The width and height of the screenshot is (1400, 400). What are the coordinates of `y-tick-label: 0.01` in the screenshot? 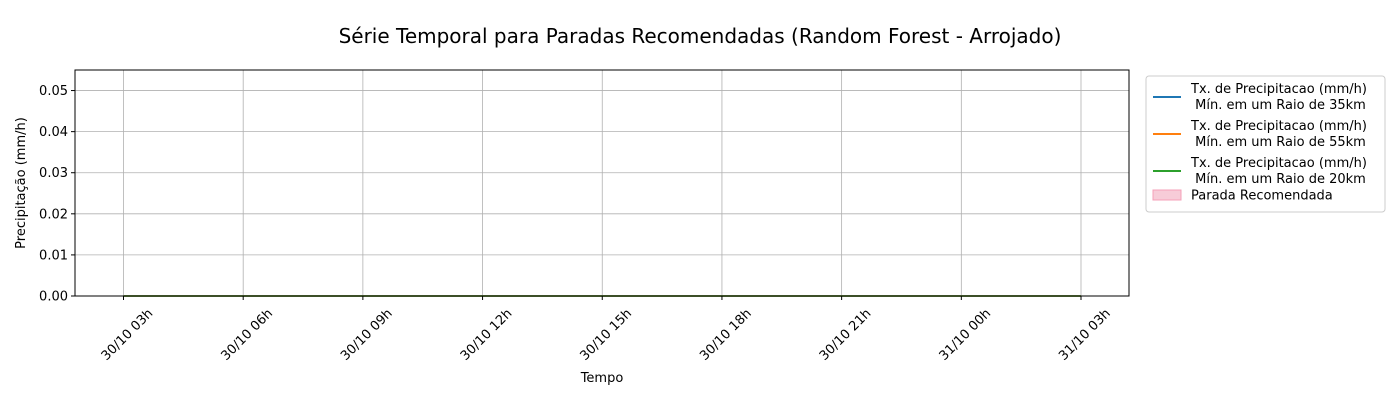 It's located at (53, 255).